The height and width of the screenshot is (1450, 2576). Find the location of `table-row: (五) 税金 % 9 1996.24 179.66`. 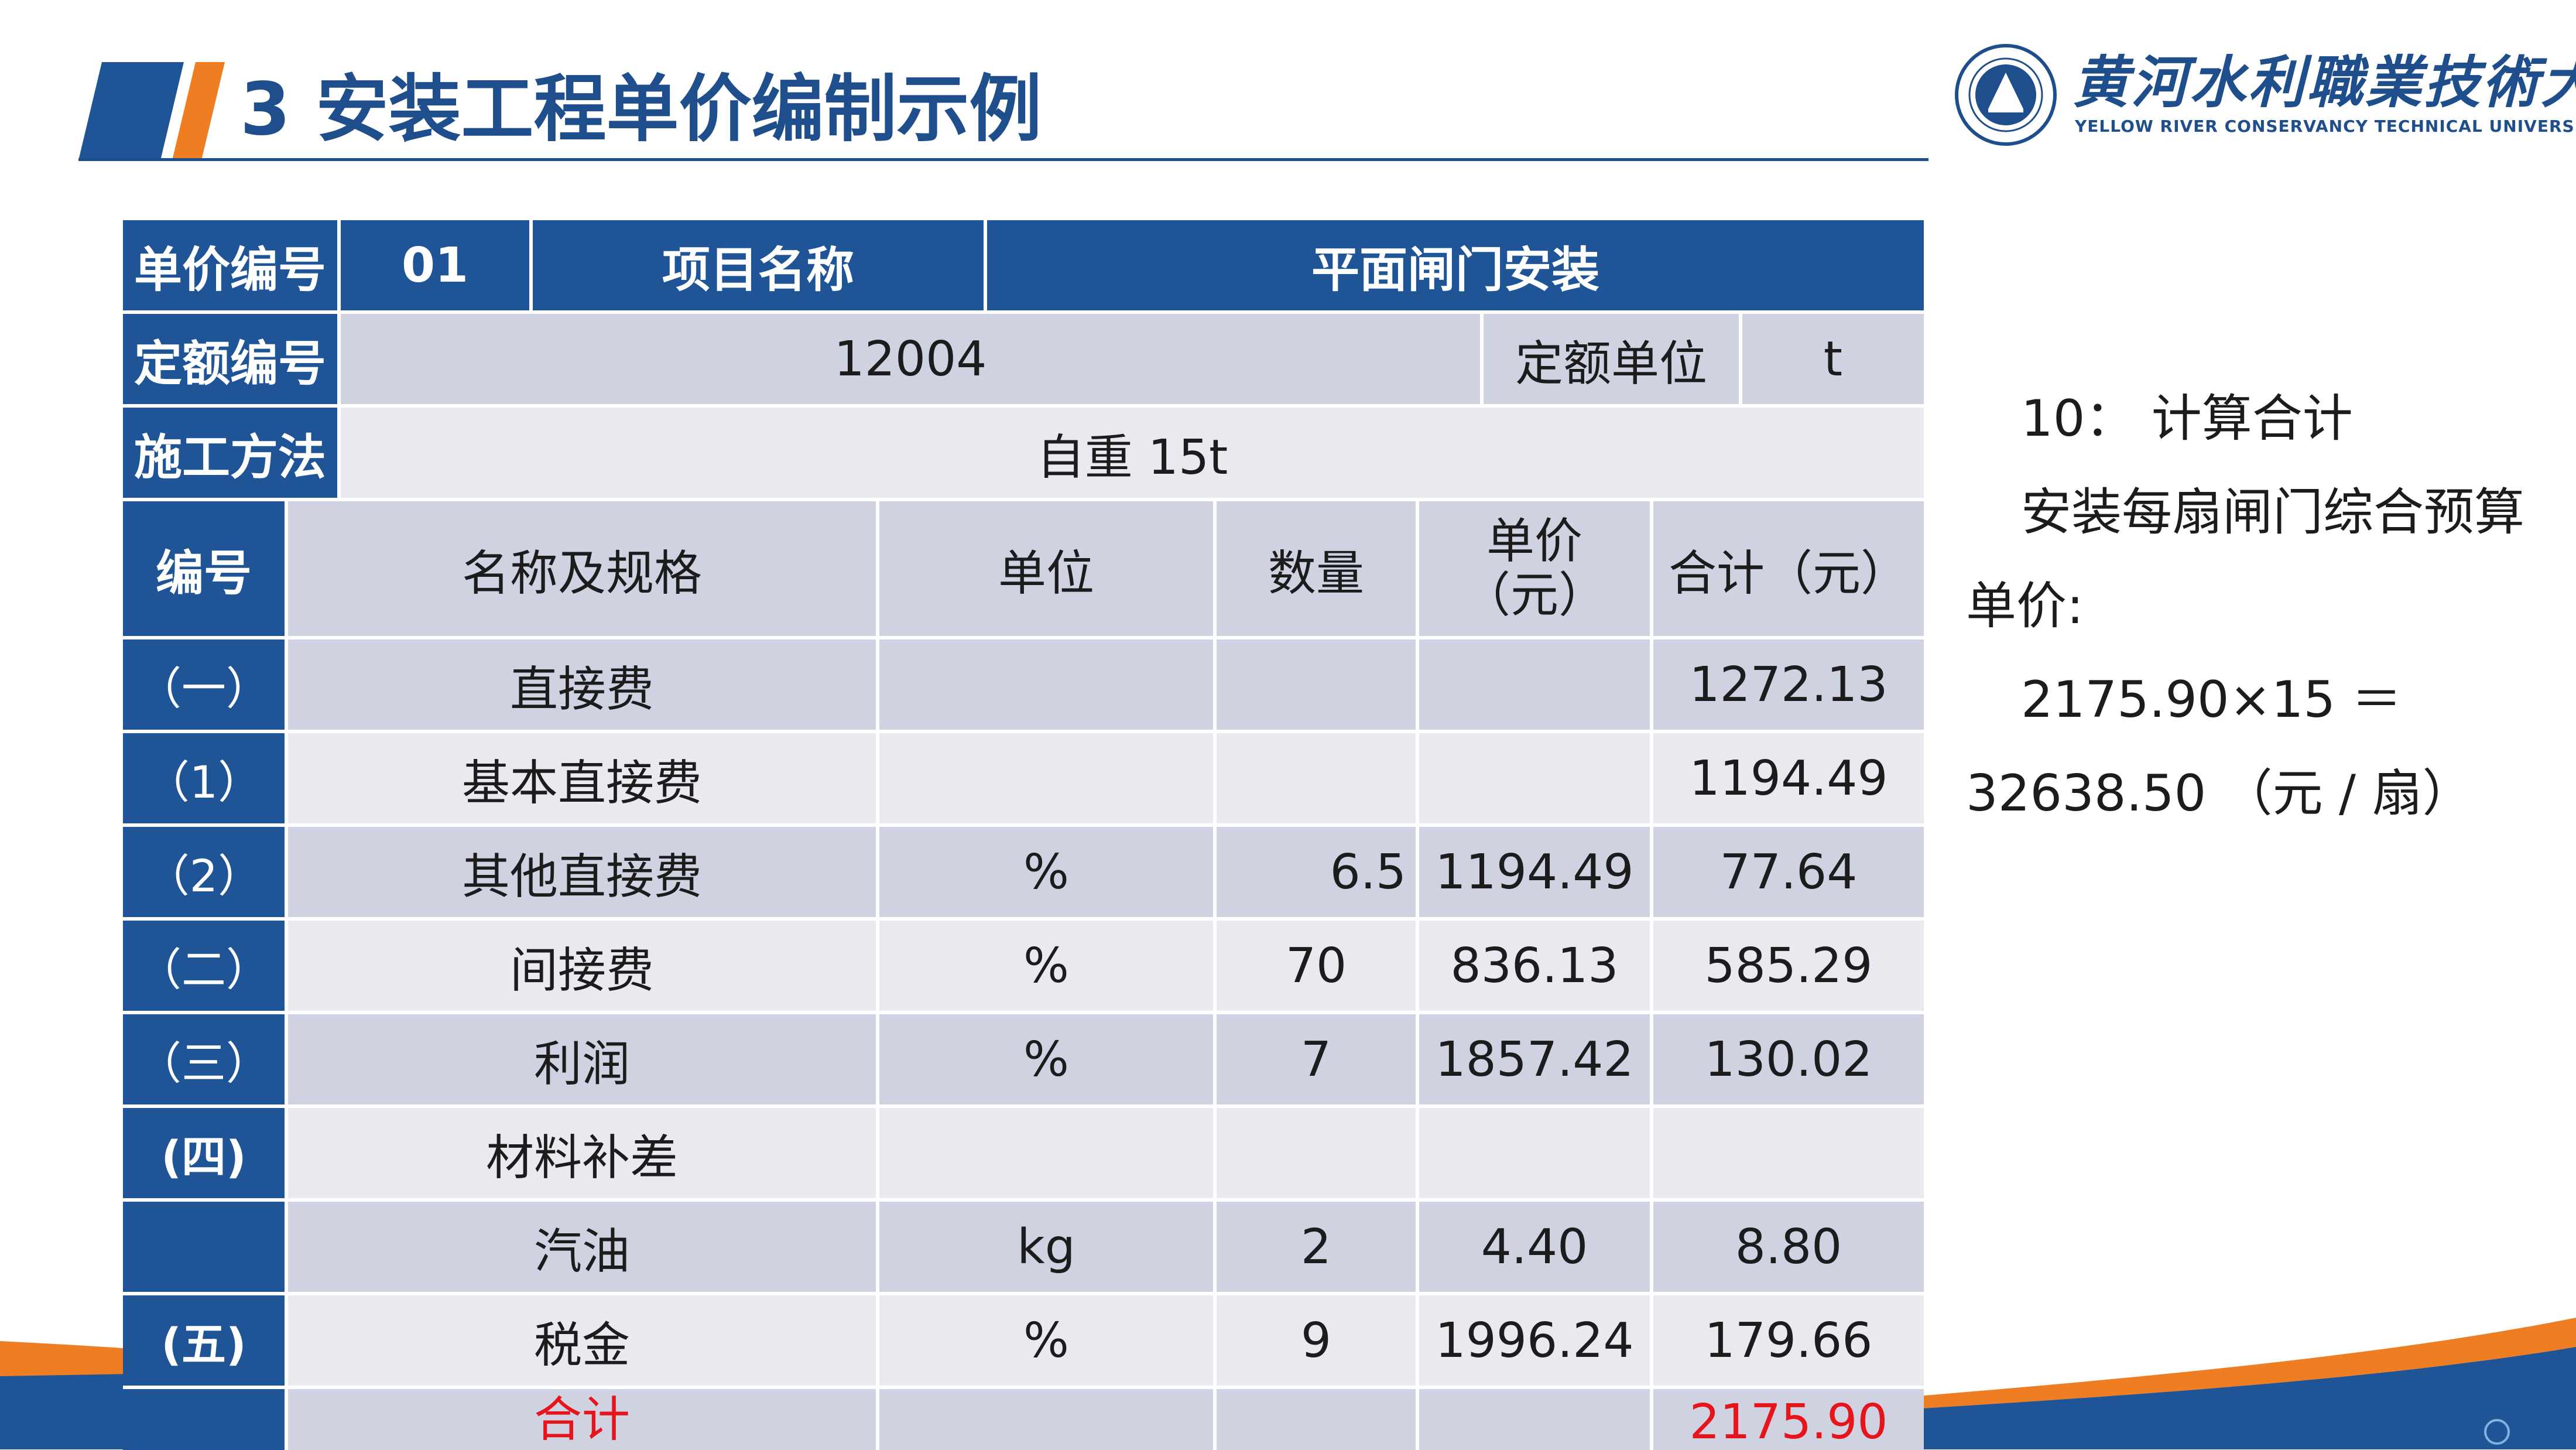

table-row: (五) 税金 % 9 1996.24 179.66 is located at coordinates (1023, 1342).